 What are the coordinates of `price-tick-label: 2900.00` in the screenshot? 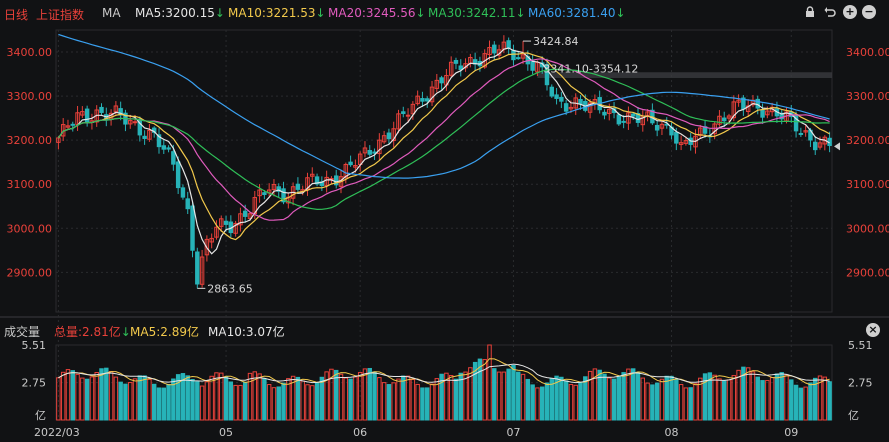 It's located at (867, 272).